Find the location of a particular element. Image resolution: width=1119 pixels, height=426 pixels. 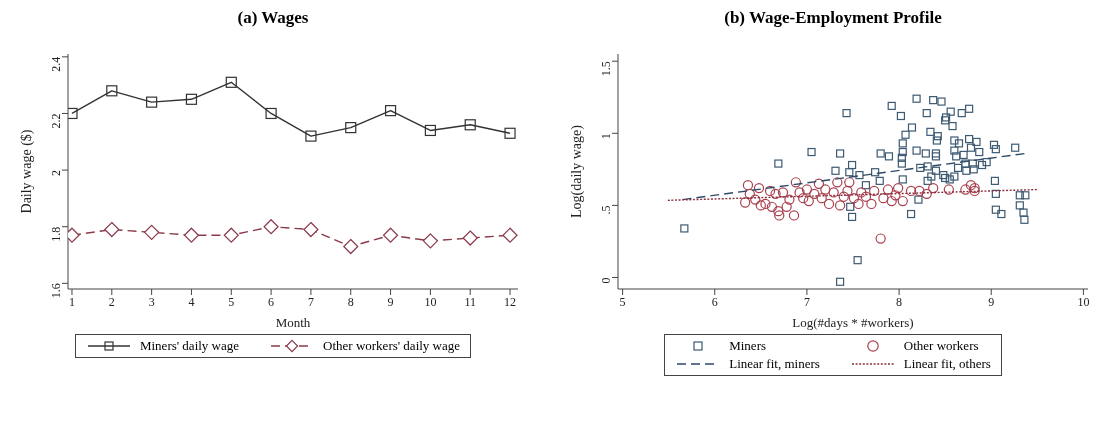

y-tick-label: 2 is located at coordinates (56, 173).